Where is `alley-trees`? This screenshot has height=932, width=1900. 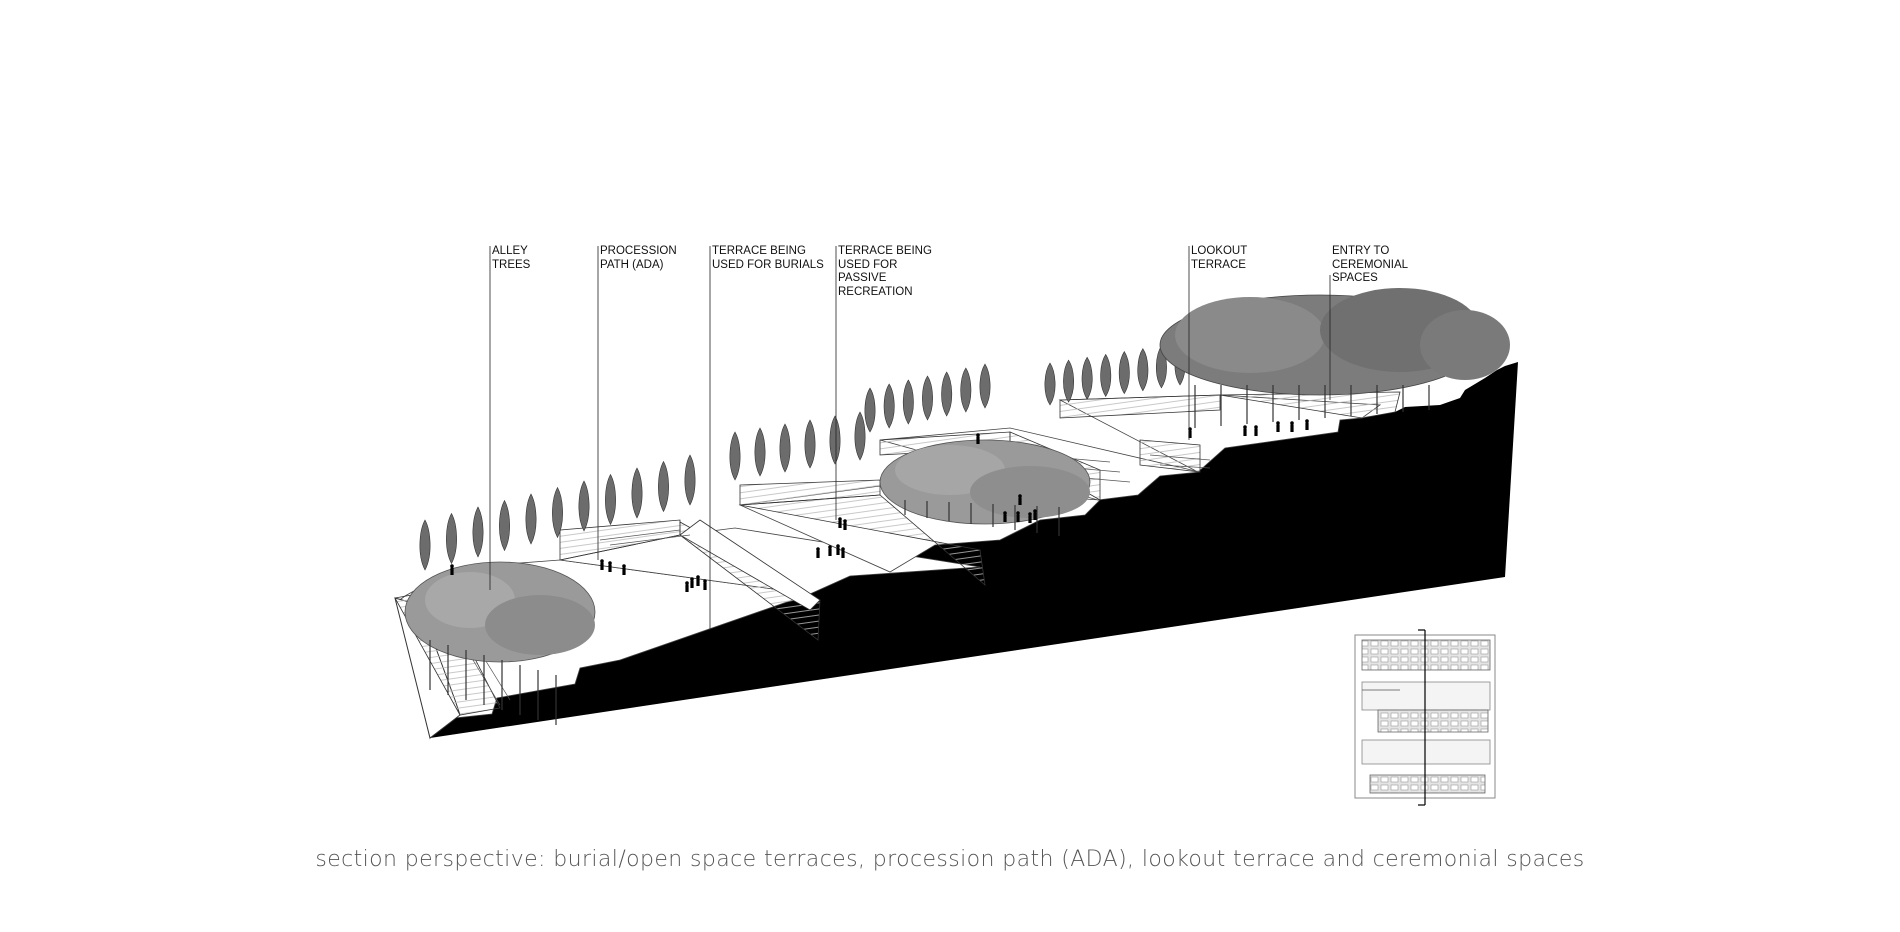
alley-trees is located at coordinates (802, 456).